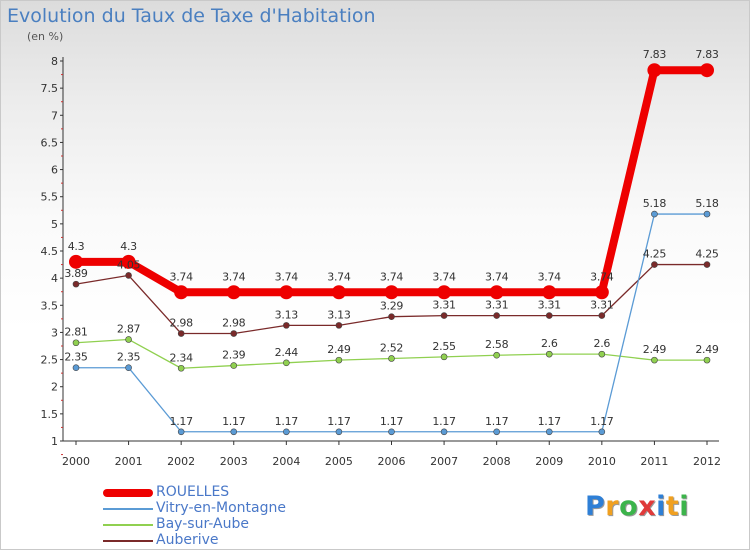  I want to click on data-label: 2.55, so click(444, 346).